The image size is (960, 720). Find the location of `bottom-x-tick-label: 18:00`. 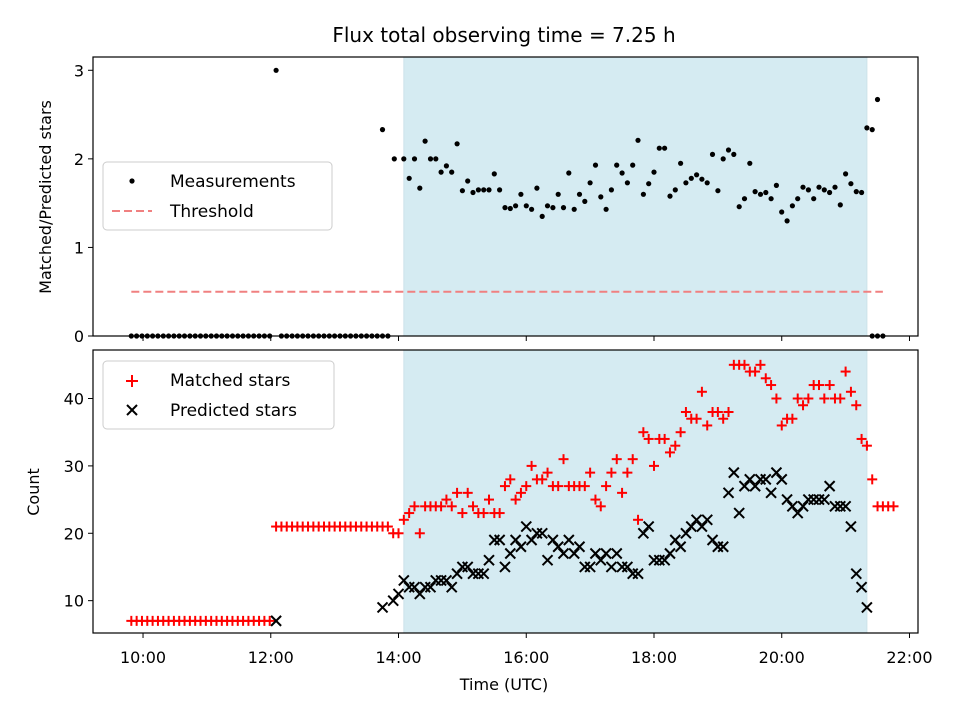

bottom-x-tick-label: 18:00 is located at coordinates (654, 657).